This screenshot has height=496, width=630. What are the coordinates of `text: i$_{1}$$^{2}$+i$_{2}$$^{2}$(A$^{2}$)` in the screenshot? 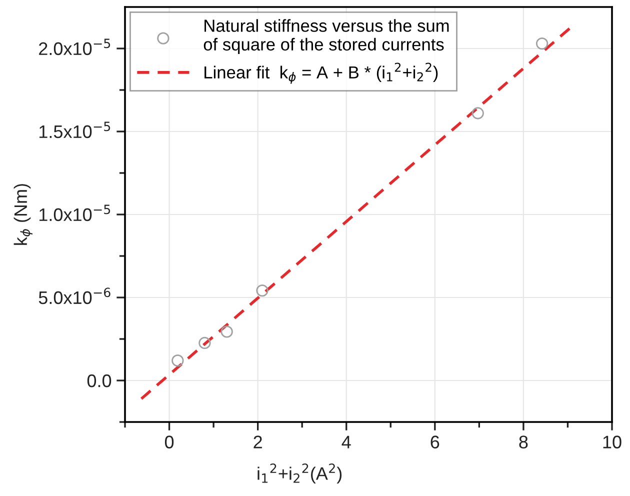 It's located at (300, 474).